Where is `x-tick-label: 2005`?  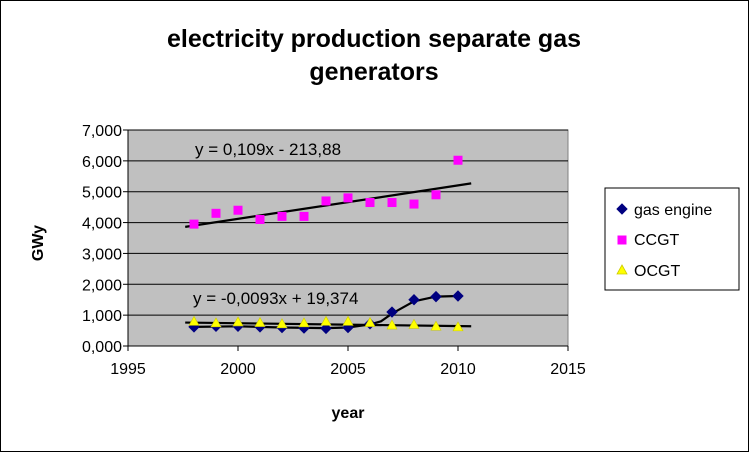 x-tick-label: 2005 is located at coordinates (348, 369).